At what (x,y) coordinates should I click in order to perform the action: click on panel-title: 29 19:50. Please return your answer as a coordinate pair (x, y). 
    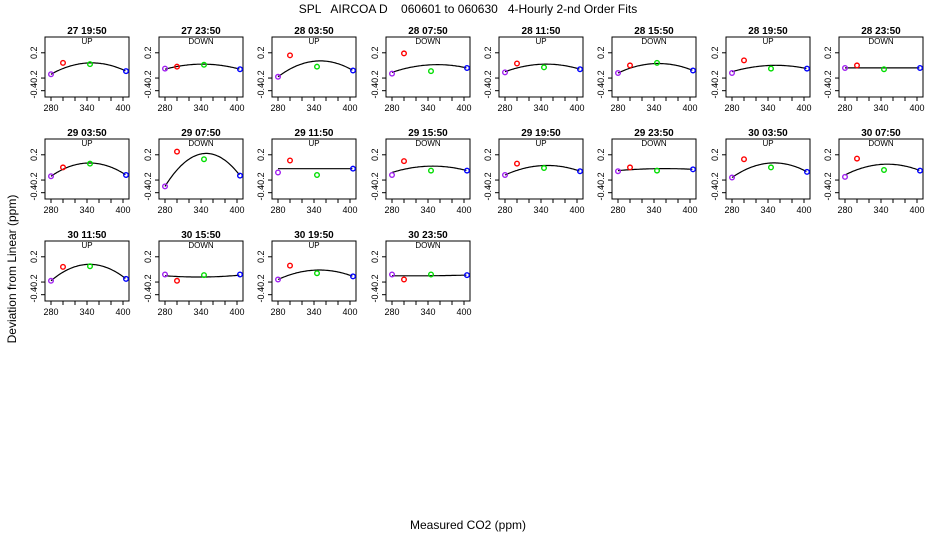
    Looking at the image, I should click on (541, 133).